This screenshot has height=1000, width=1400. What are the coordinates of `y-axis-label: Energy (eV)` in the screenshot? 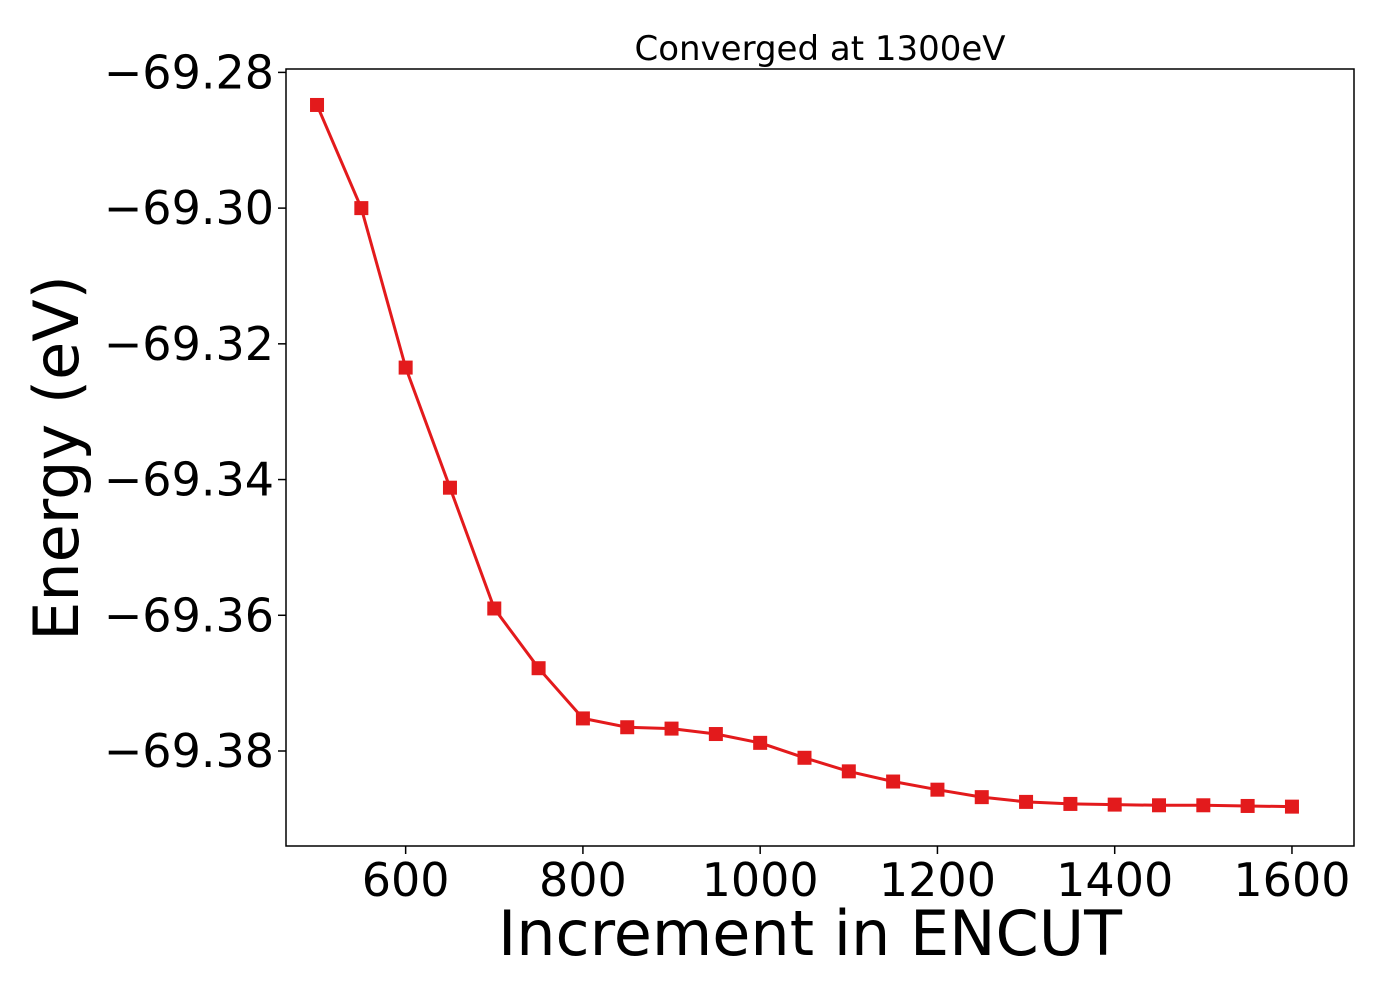 It's located at (56, 458).